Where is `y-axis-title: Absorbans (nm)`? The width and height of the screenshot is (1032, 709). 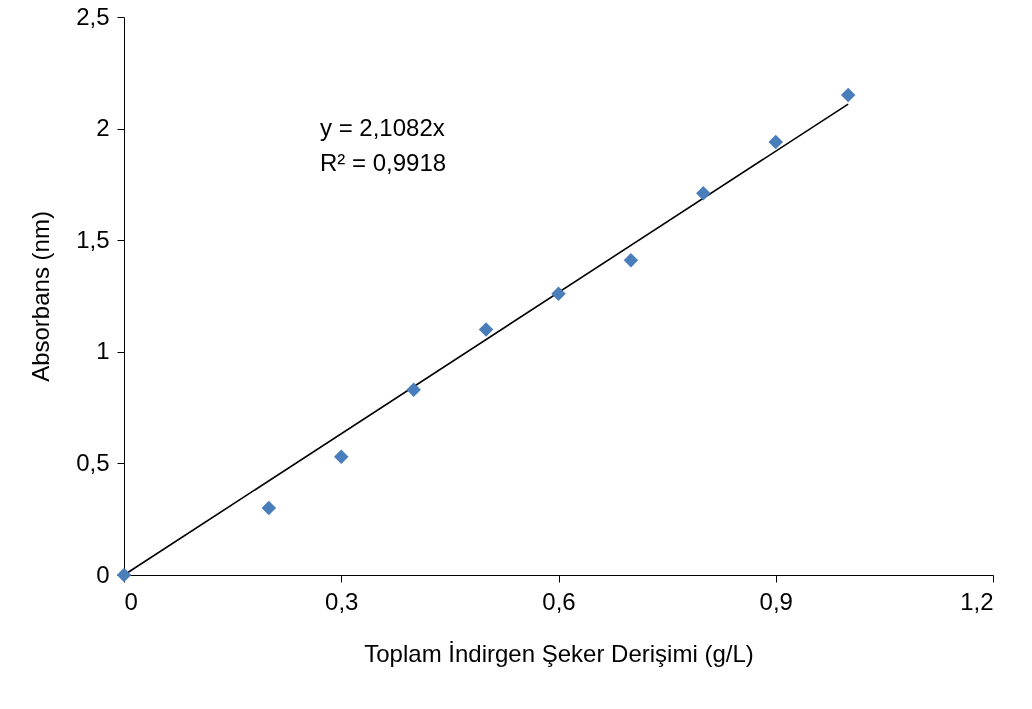
y-axis-title: Absorbans (nm) is located at coordinates (41, 296).